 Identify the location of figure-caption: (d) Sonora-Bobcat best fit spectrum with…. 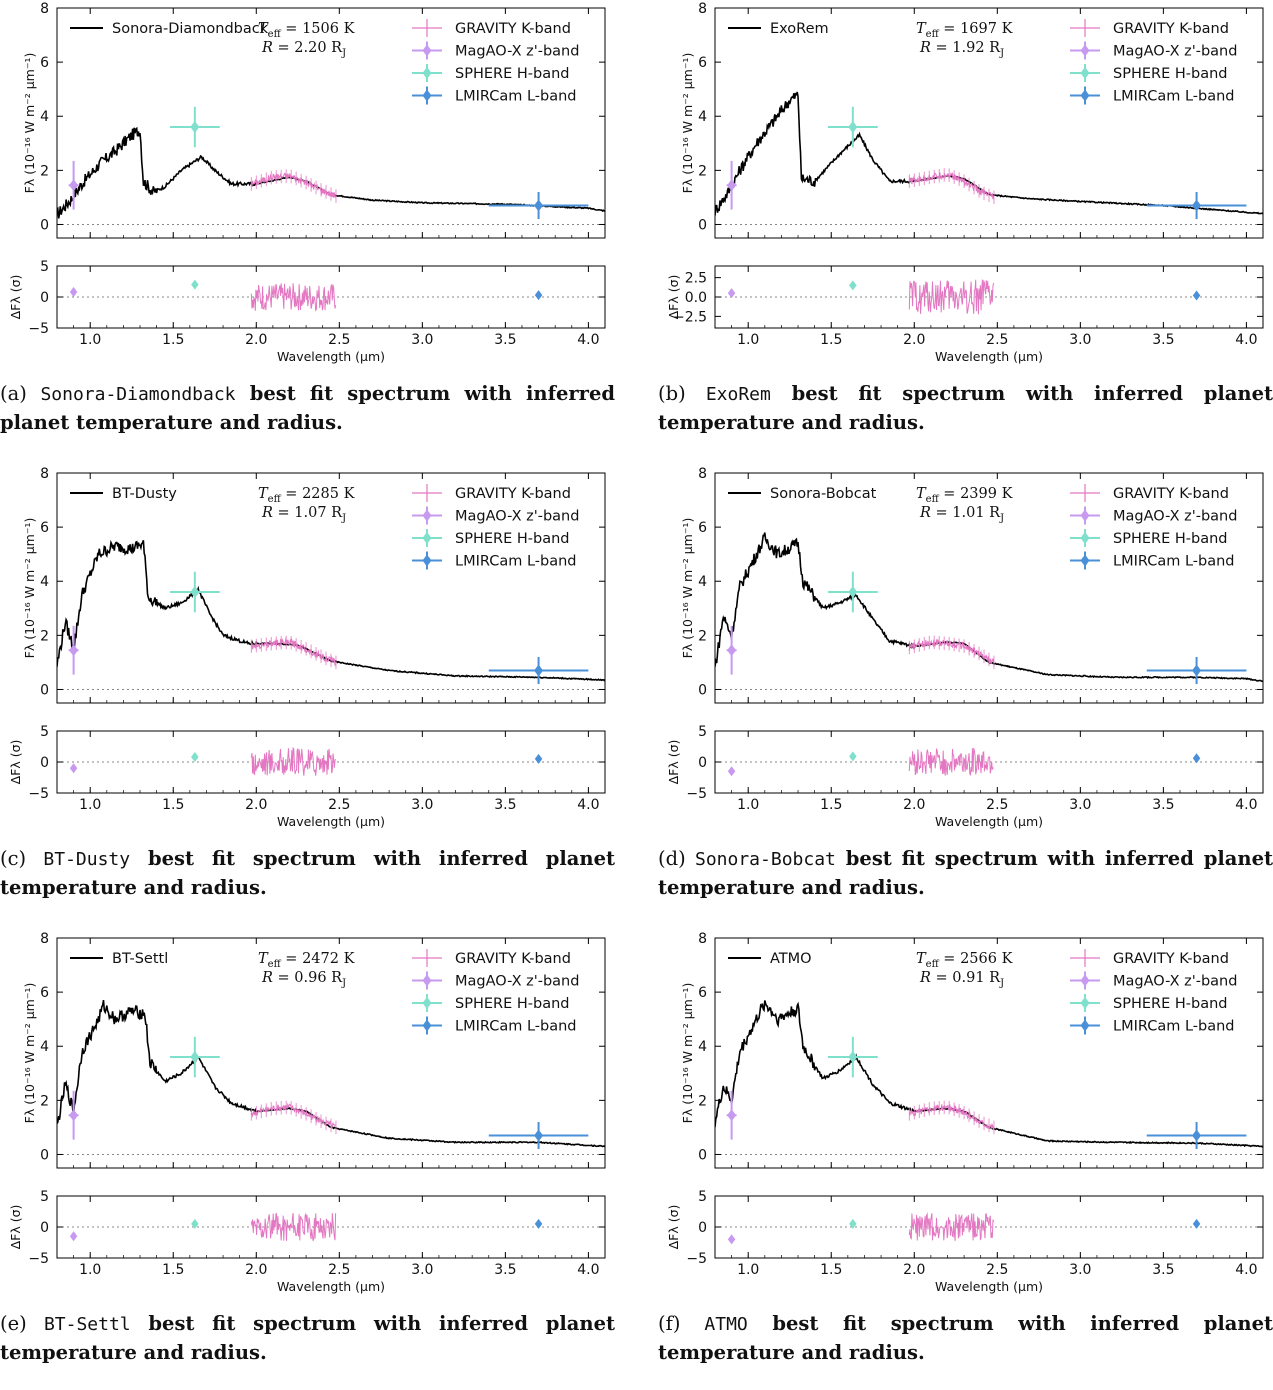
(965, 873).